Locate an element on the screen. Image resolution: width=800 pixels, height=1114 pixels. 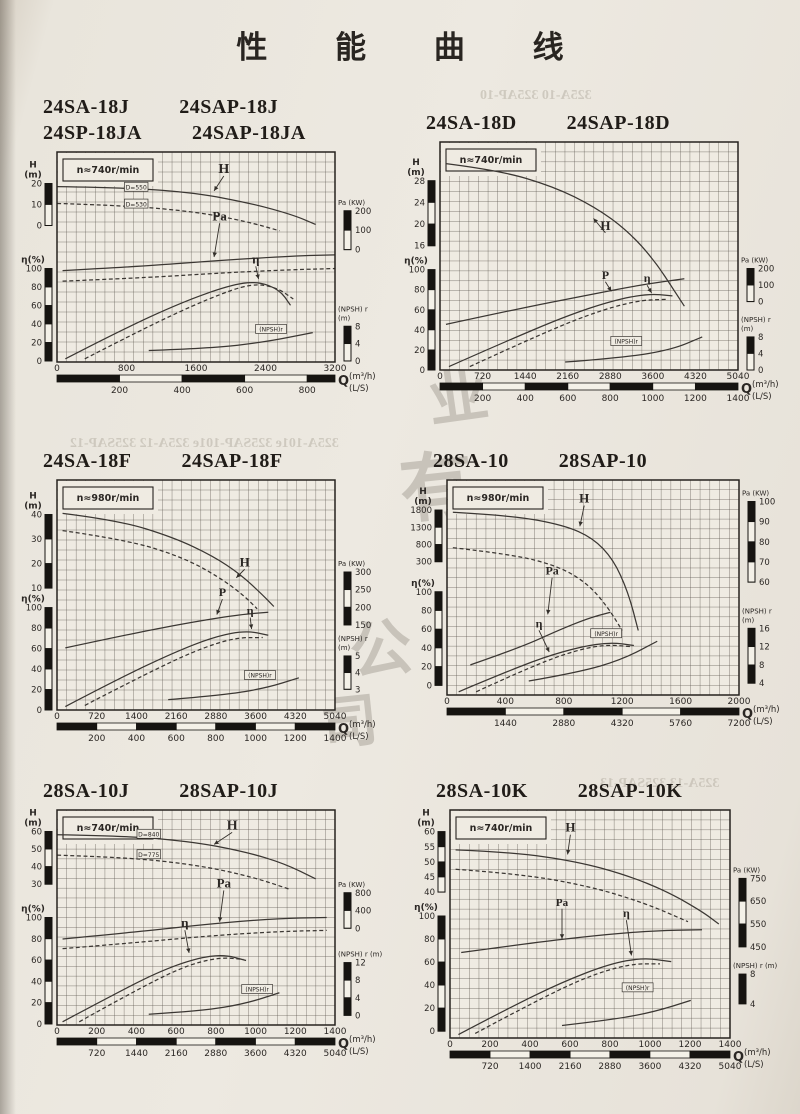
svg-text: 150 is located at coordinates (363, 626).